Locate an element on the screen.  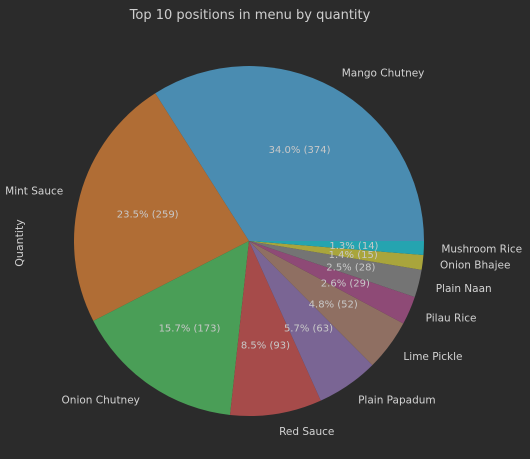
pct-label-mint-sauce: 23.5% (259) is located at coordinates (148, 214).